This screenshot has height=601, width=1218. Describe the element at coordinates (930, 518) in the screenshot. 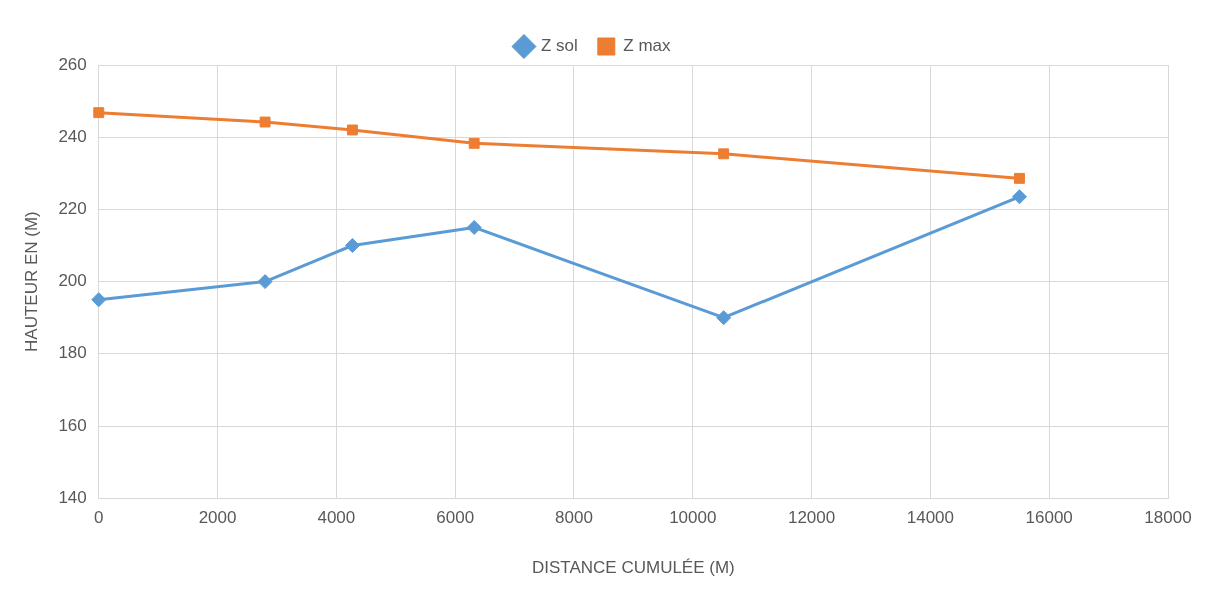

I see `x-tick-label: 14000` at that location.